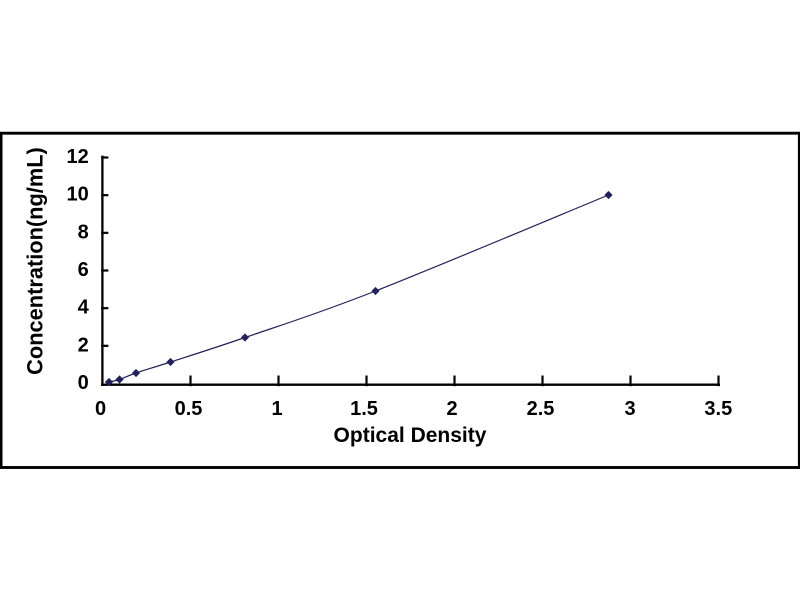  I want to click on svg-text: 10, so click(78, 195).